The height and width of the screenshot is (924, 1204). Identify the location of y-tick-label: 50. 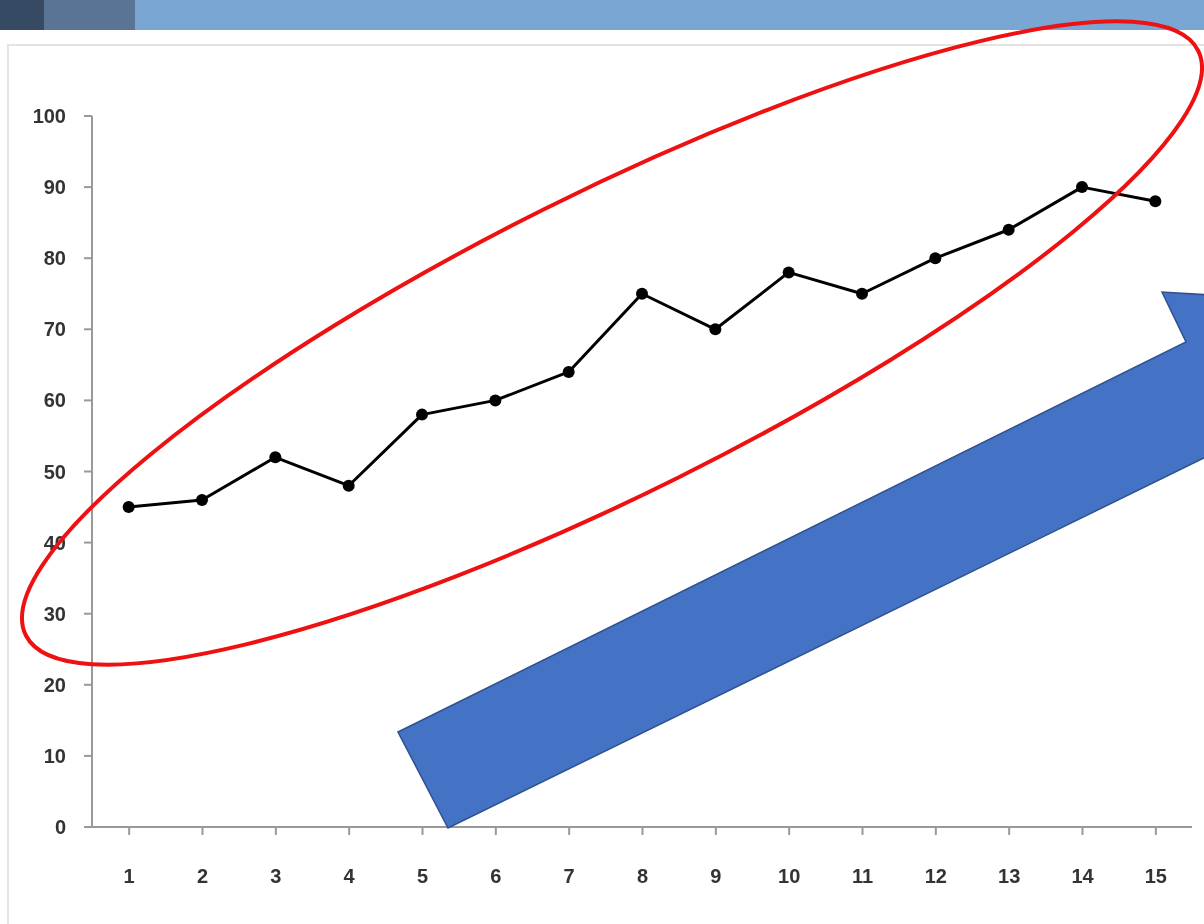
(54, 471).